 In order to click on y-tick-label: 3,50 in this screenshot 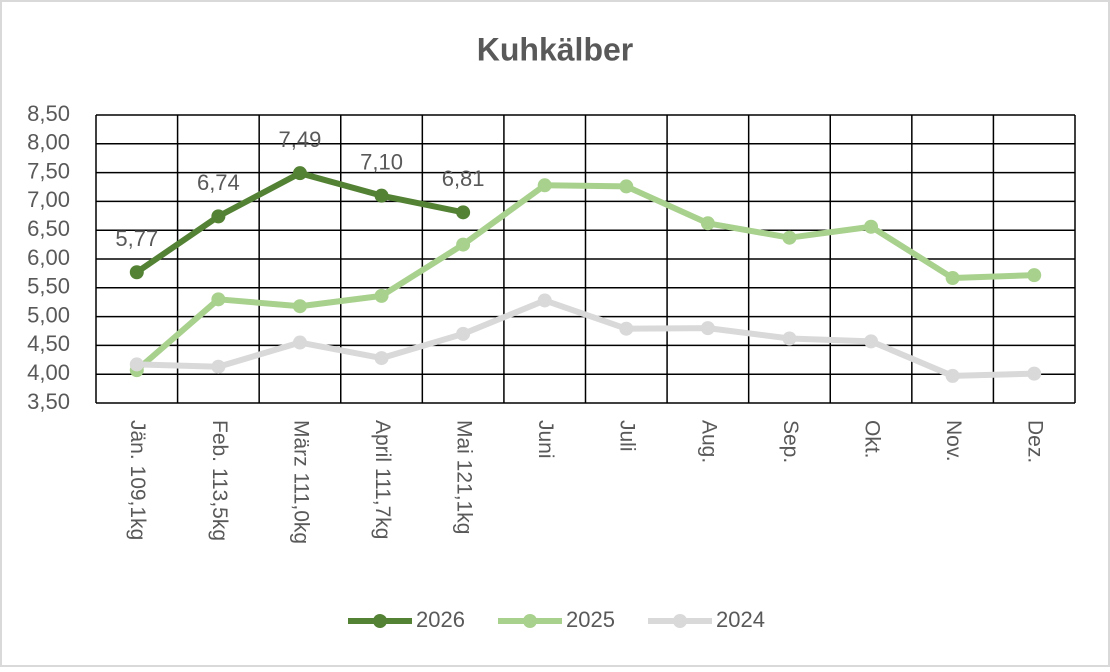, I will do `click(48, 401)`.